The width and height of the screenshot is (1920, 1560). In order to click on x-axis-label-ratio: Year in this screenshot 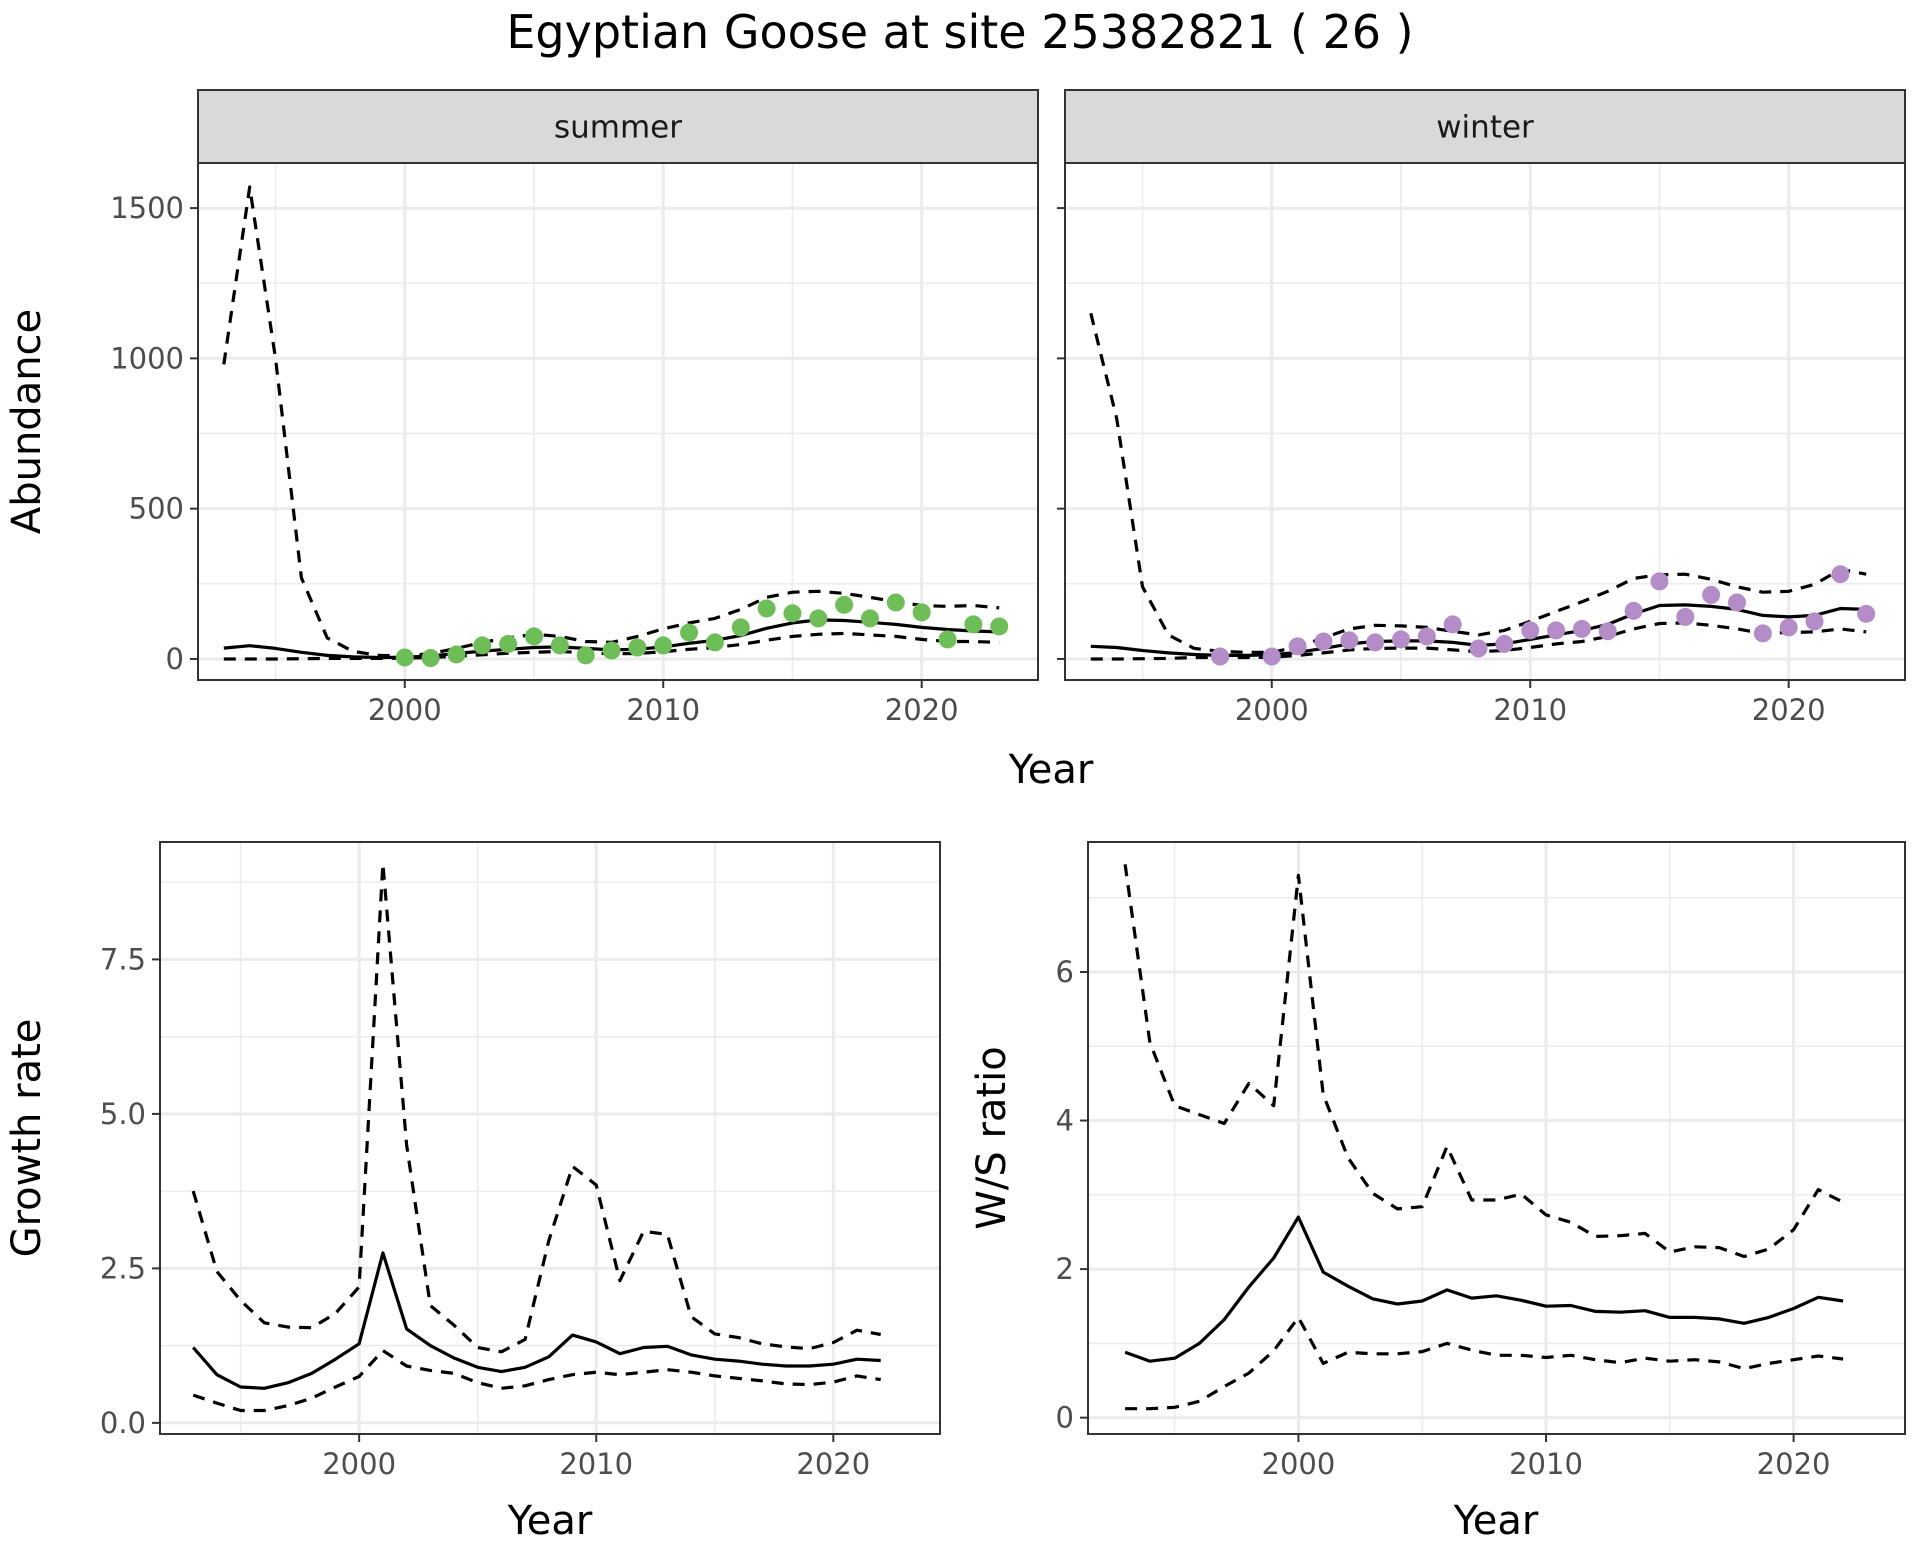, I will do `click(1496, 1521)`.